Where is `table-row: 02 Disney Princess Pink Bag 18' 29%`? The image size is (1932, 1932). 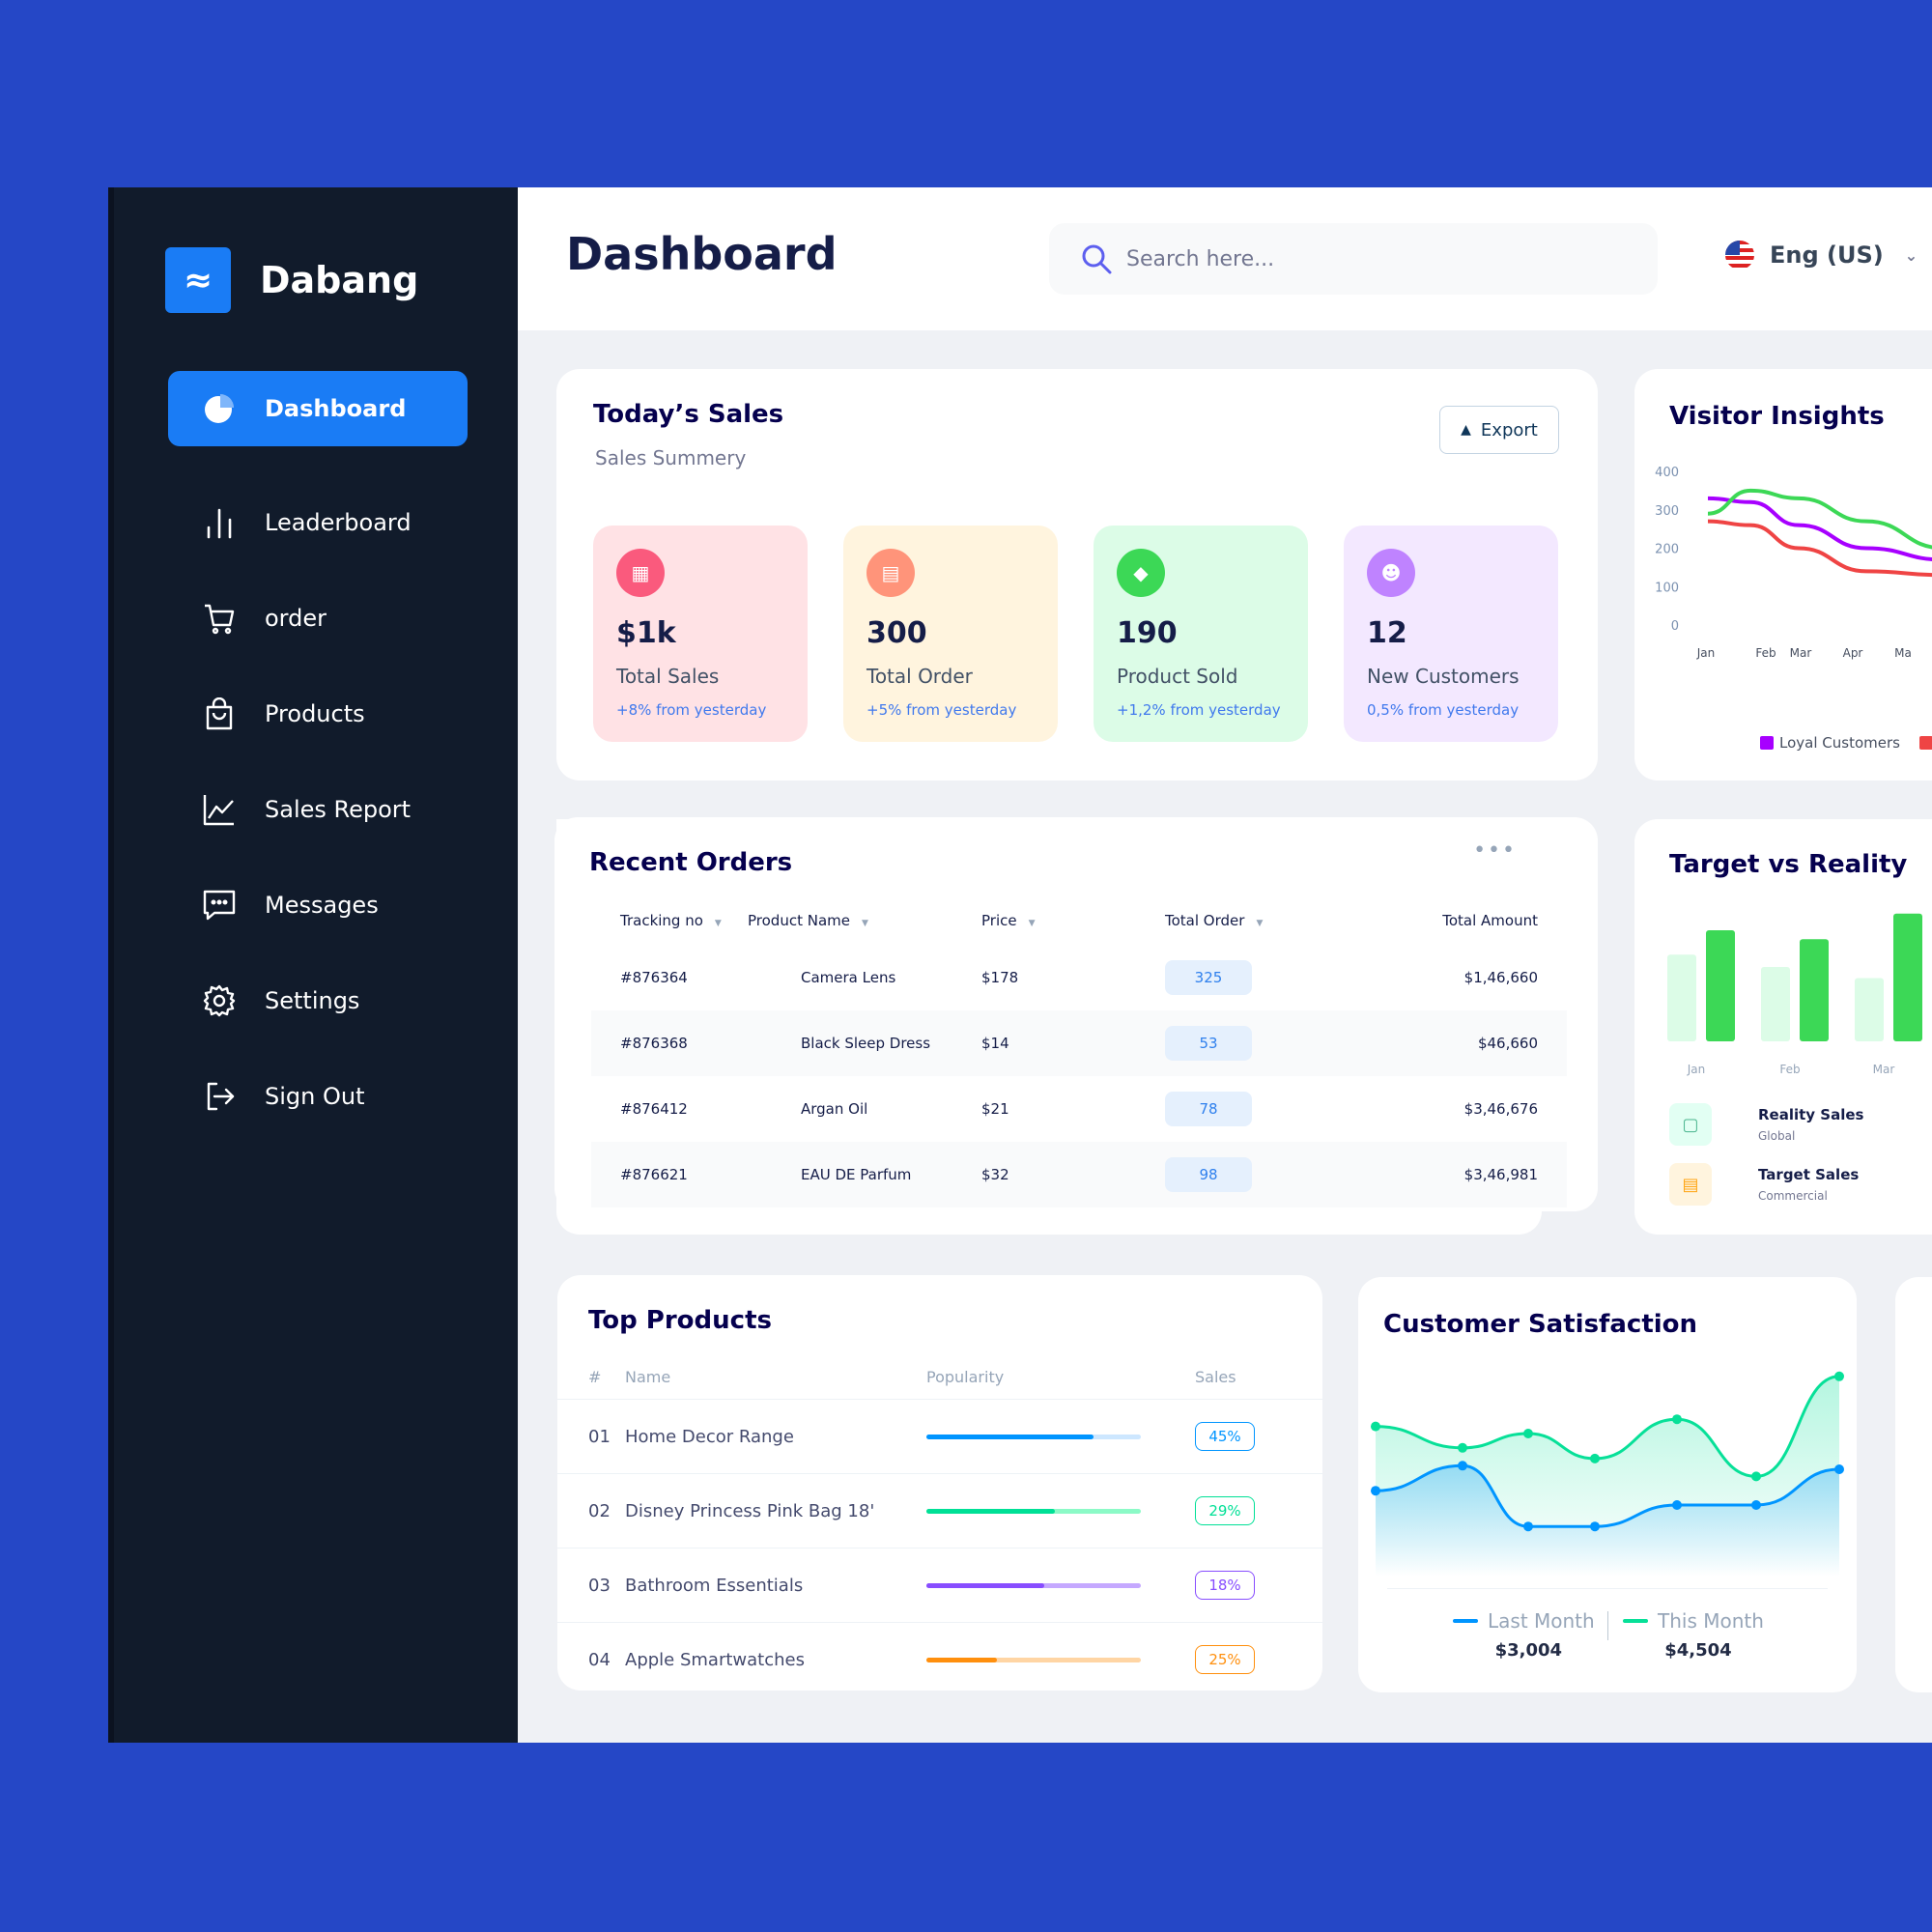
table-row: 02 Disney Princess Pink Bag 18' 29% is located at coordinates (939, 1510).